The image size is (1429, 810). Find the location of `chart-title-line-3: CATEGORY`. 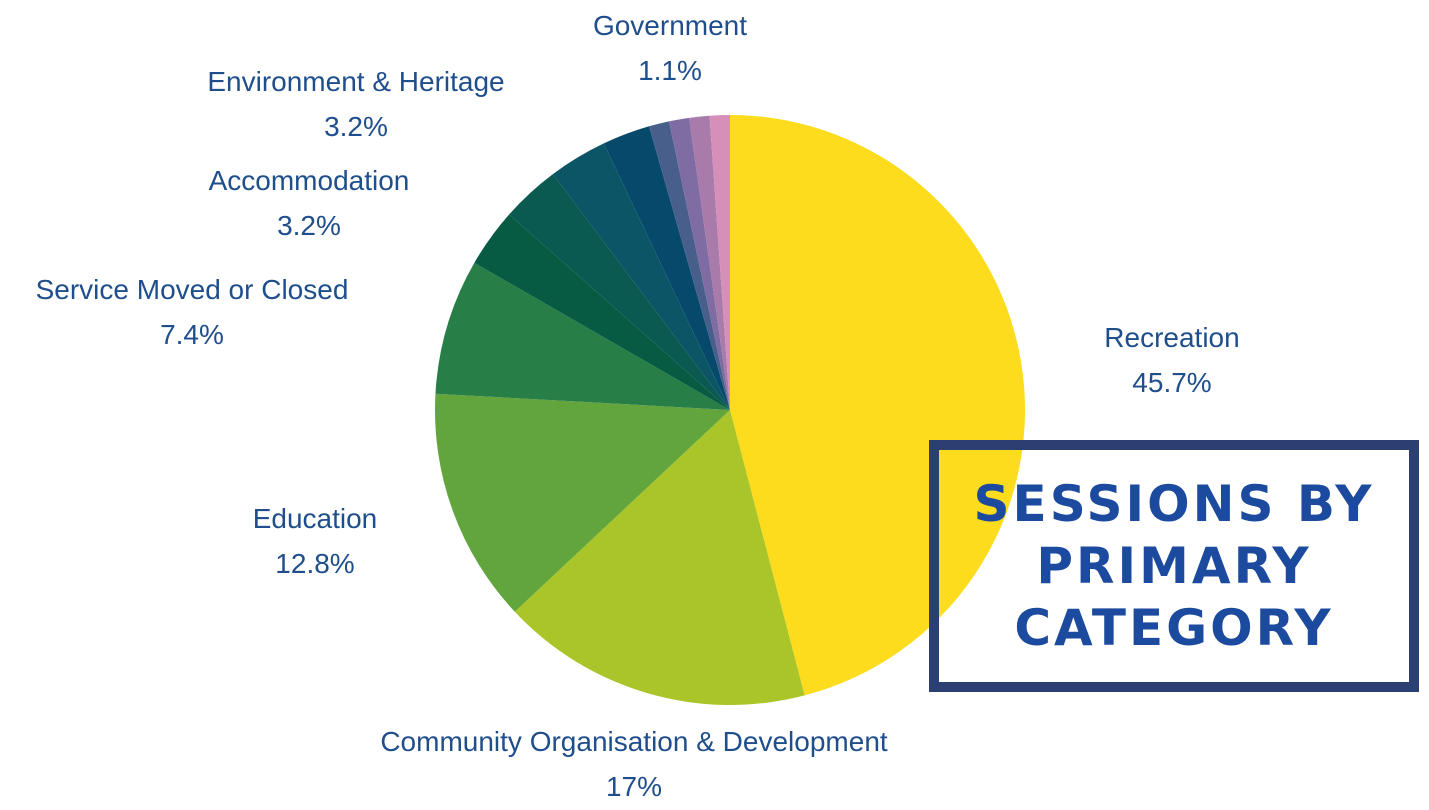

chart-title-line-3: CATEGORY is located at coordinates (1174, 628).